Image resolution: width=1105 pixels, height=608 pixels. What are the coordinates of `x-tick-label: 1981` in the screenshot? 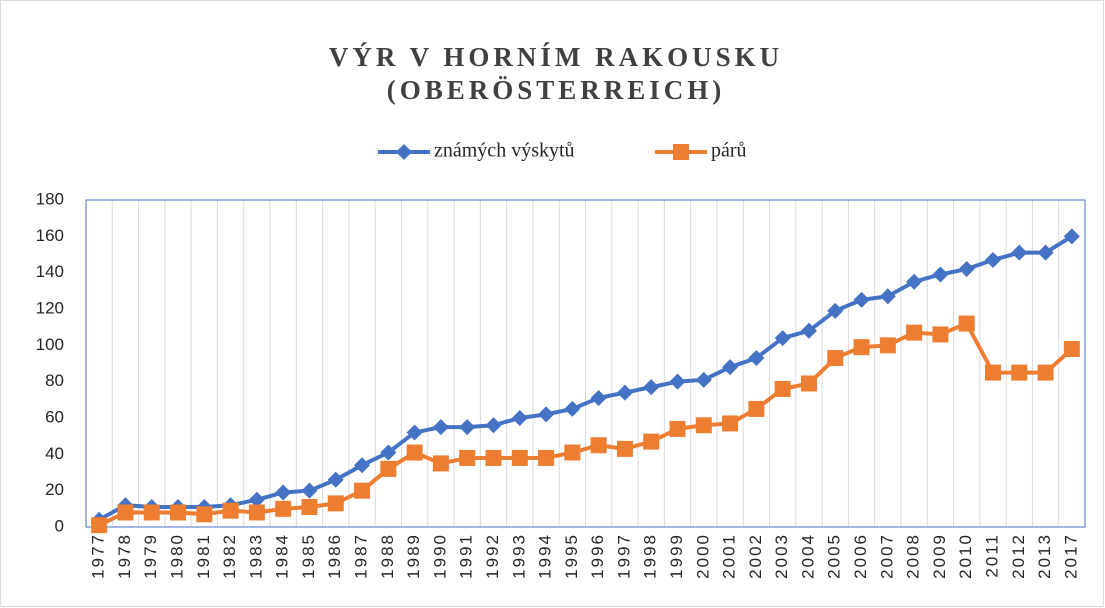 It's located at (203, 556).